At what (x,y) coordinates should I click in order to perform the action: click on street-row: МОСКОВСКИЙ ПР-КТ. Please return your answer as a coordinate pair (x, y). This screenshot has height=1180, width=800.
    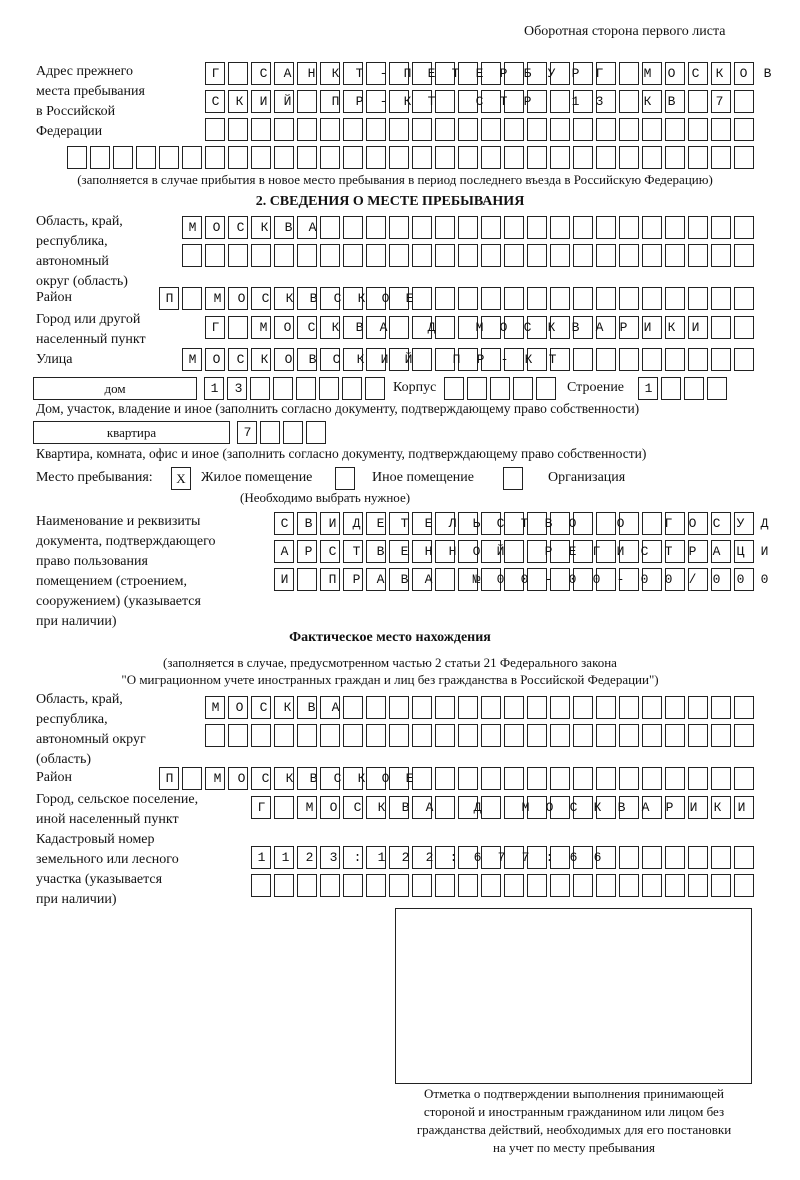
    Looking at the image, I should click on (468, 360).